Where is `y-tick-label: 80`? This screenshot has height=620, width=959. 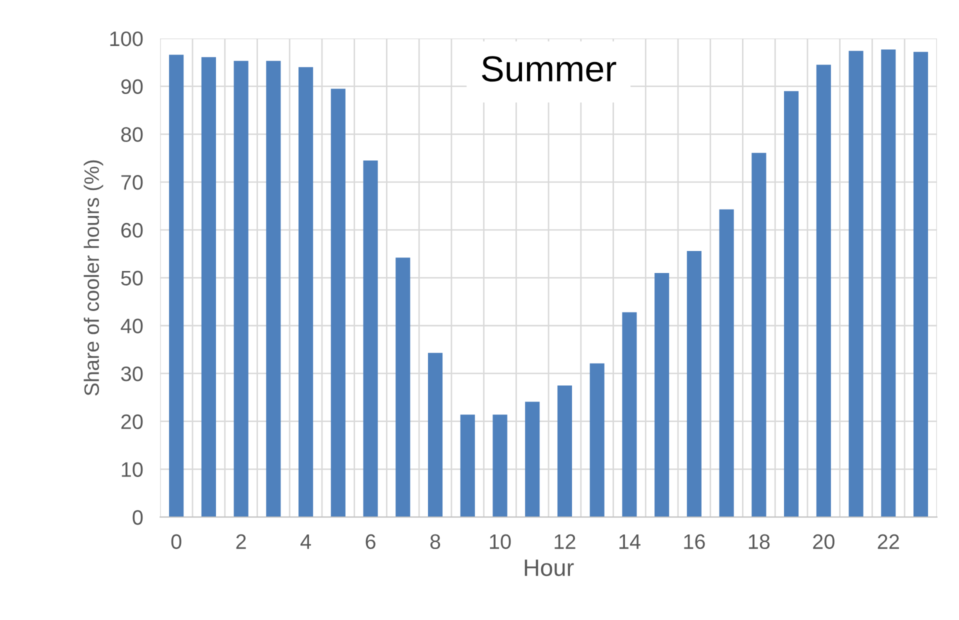
y-tick-label: 80 is located at coordinates (132, 134).